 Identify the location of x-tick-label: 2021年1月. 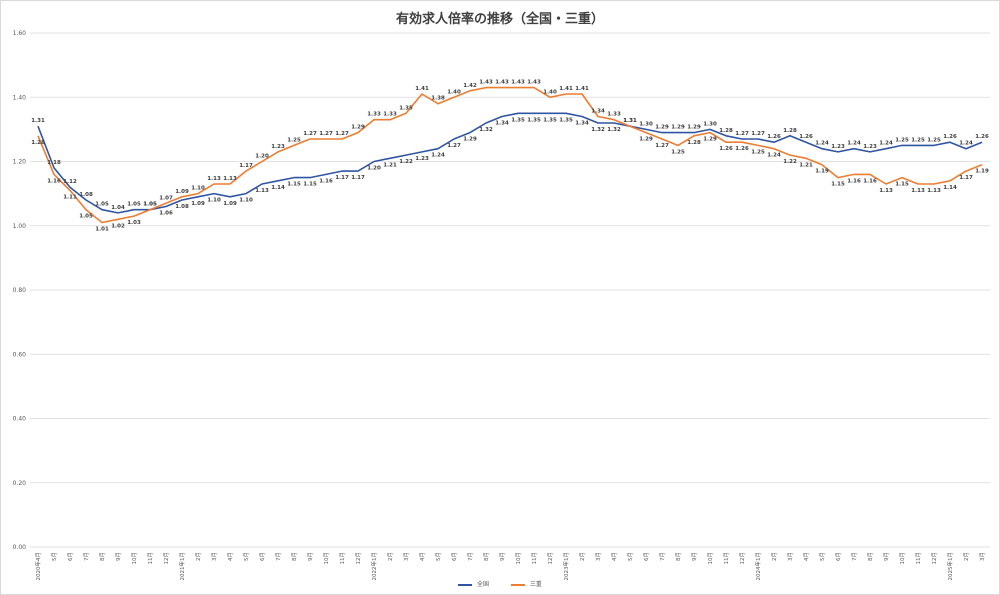
(182, 566).